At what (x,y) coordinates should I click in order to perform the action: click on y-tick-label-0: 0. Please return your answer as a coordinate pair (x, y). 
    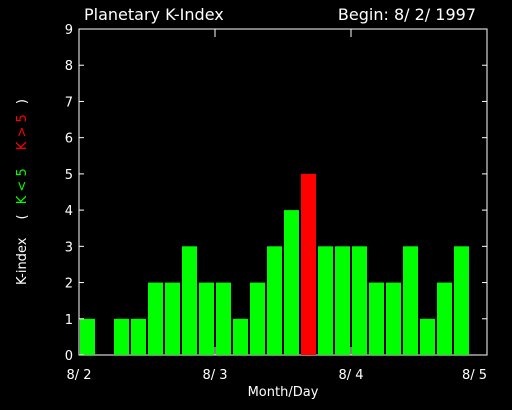
    Looking at the image, I should click on (69, 356).